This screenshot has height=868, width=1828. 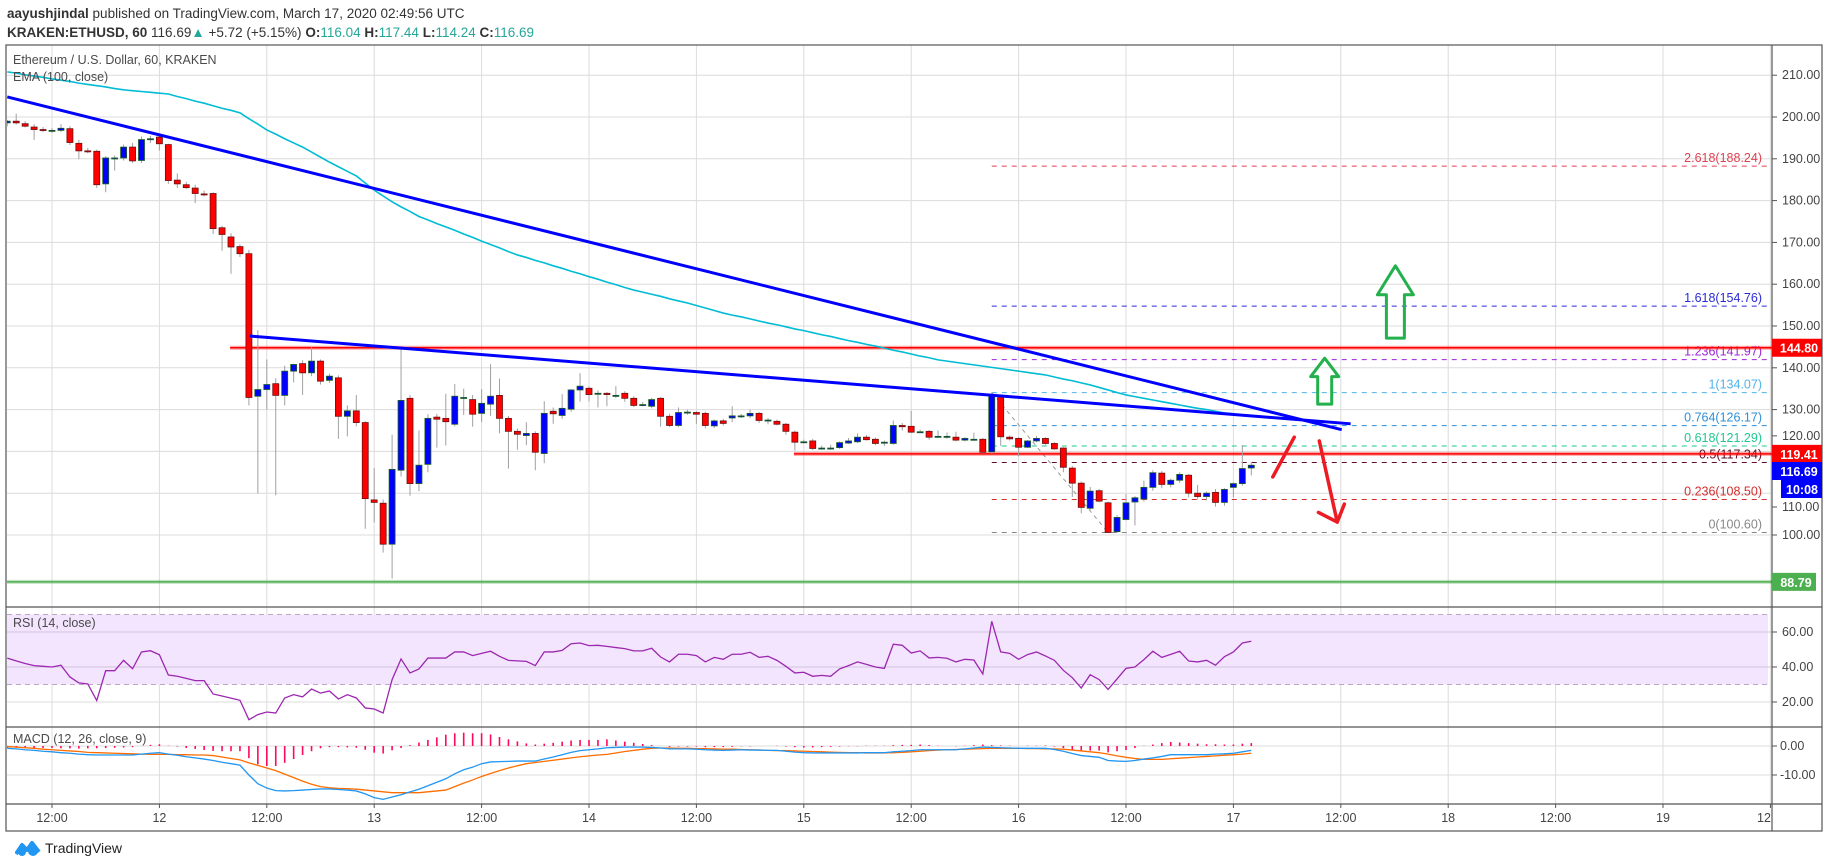 I want to click on tradingview-logo: TradingView, so click(x=68, y=848).